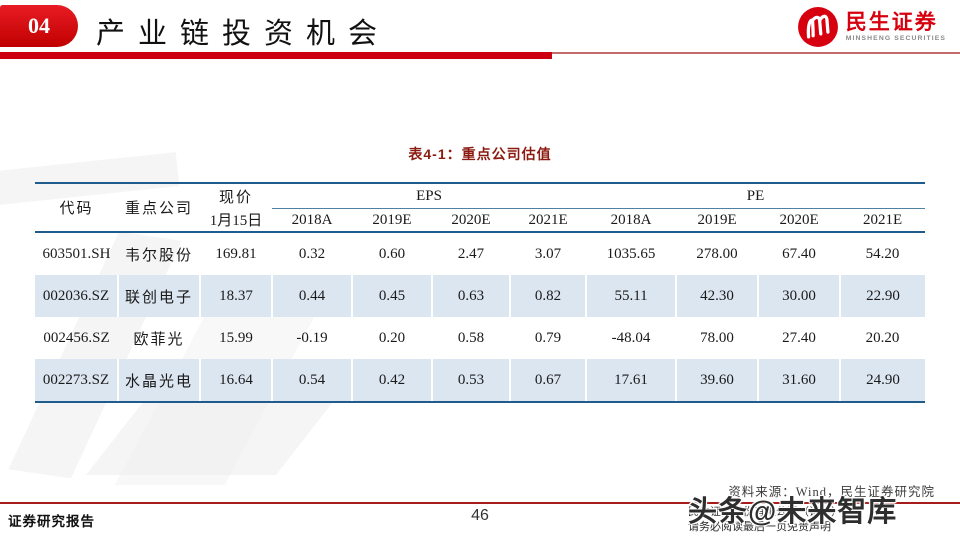 This screenshot has height=540, width=960. Describe the element at coordinates (213, 434) in the screenshot. I see `background-watermark-shape` at that location.